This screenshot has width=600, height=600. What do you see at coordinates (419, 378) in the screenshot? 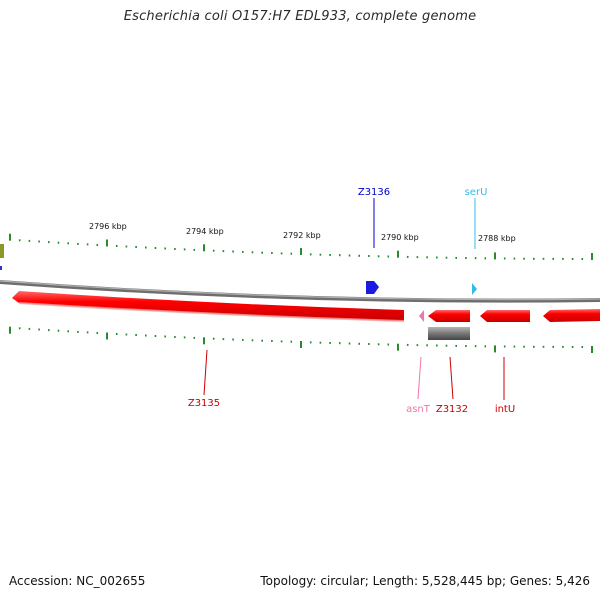
I see `asnt-leader-line` at bounding box center [419, 378].